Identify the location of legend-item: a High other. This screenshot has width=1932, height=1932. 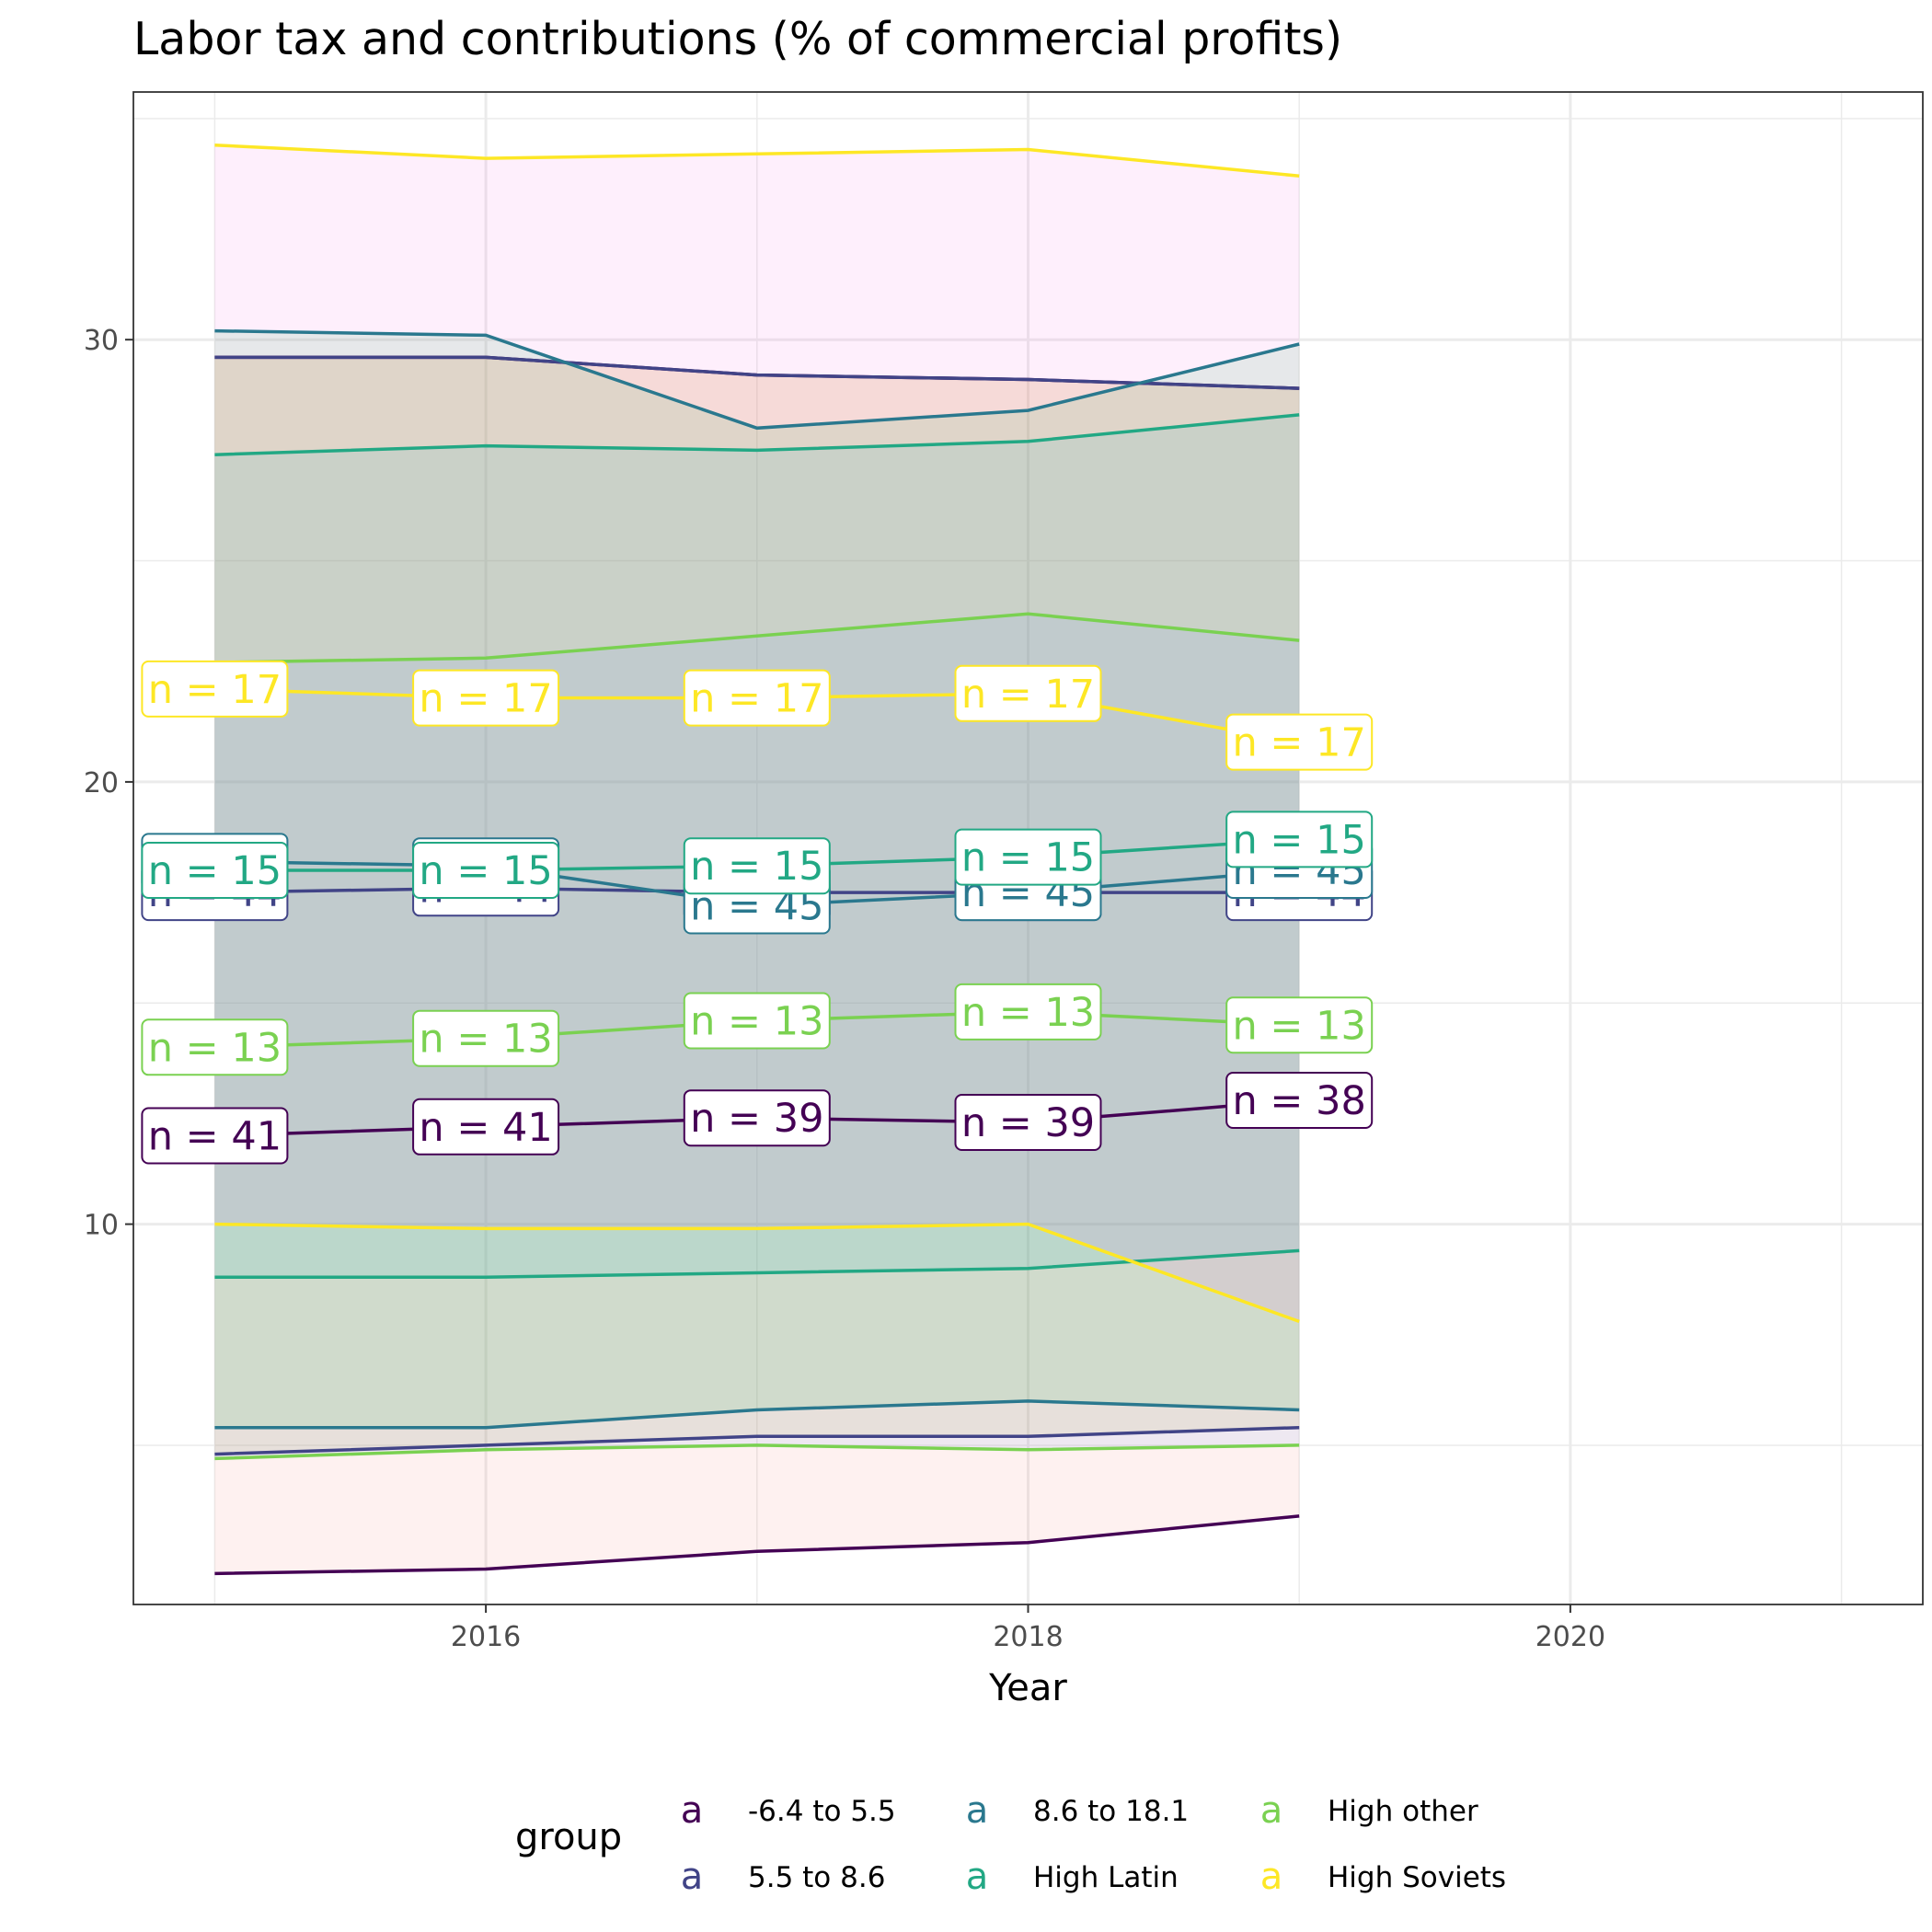
(1369, 1810).